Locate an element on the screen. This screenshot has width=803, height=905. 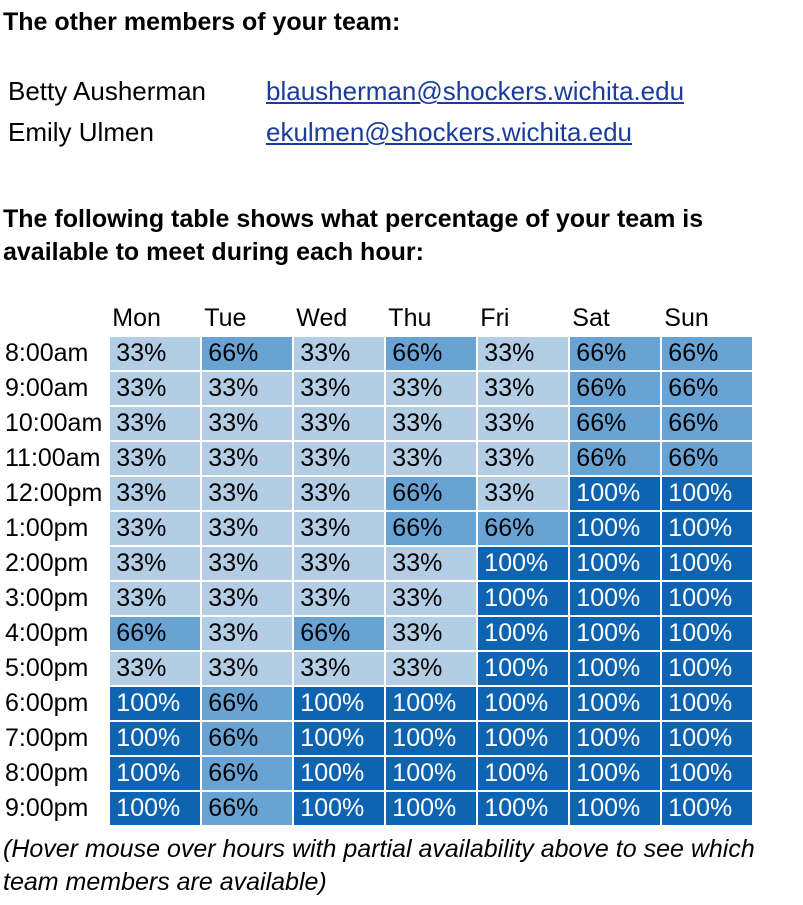
member-name: Emily Ulmen is located at coordinates (81, 132).